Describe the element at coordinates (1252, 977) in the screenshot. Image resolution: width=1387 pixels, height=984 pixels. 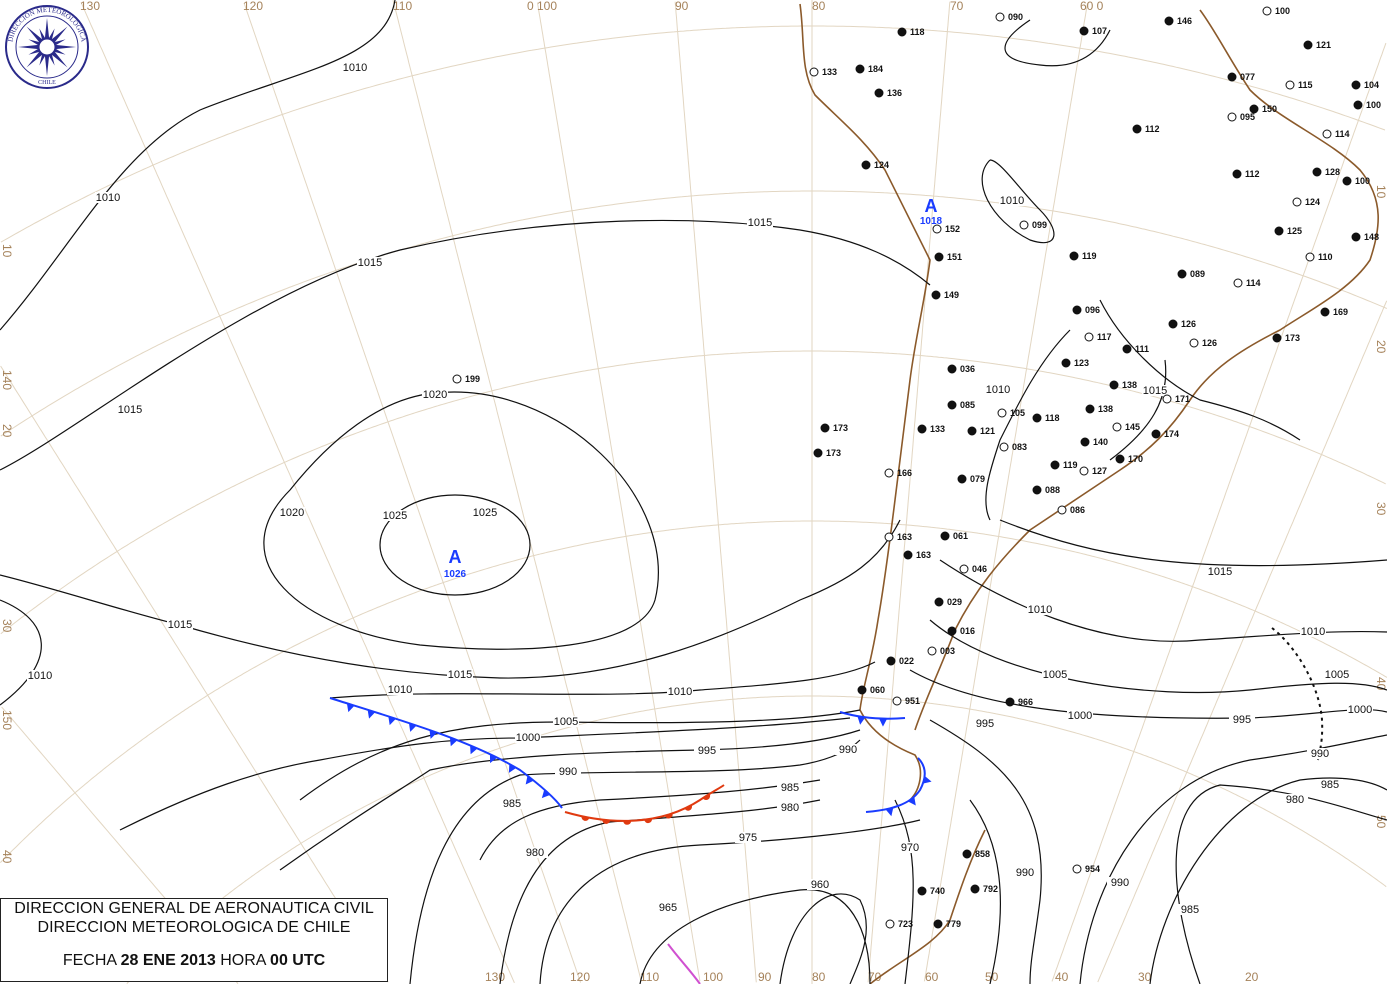
I see `grid-label-bottom: 20` at that location.